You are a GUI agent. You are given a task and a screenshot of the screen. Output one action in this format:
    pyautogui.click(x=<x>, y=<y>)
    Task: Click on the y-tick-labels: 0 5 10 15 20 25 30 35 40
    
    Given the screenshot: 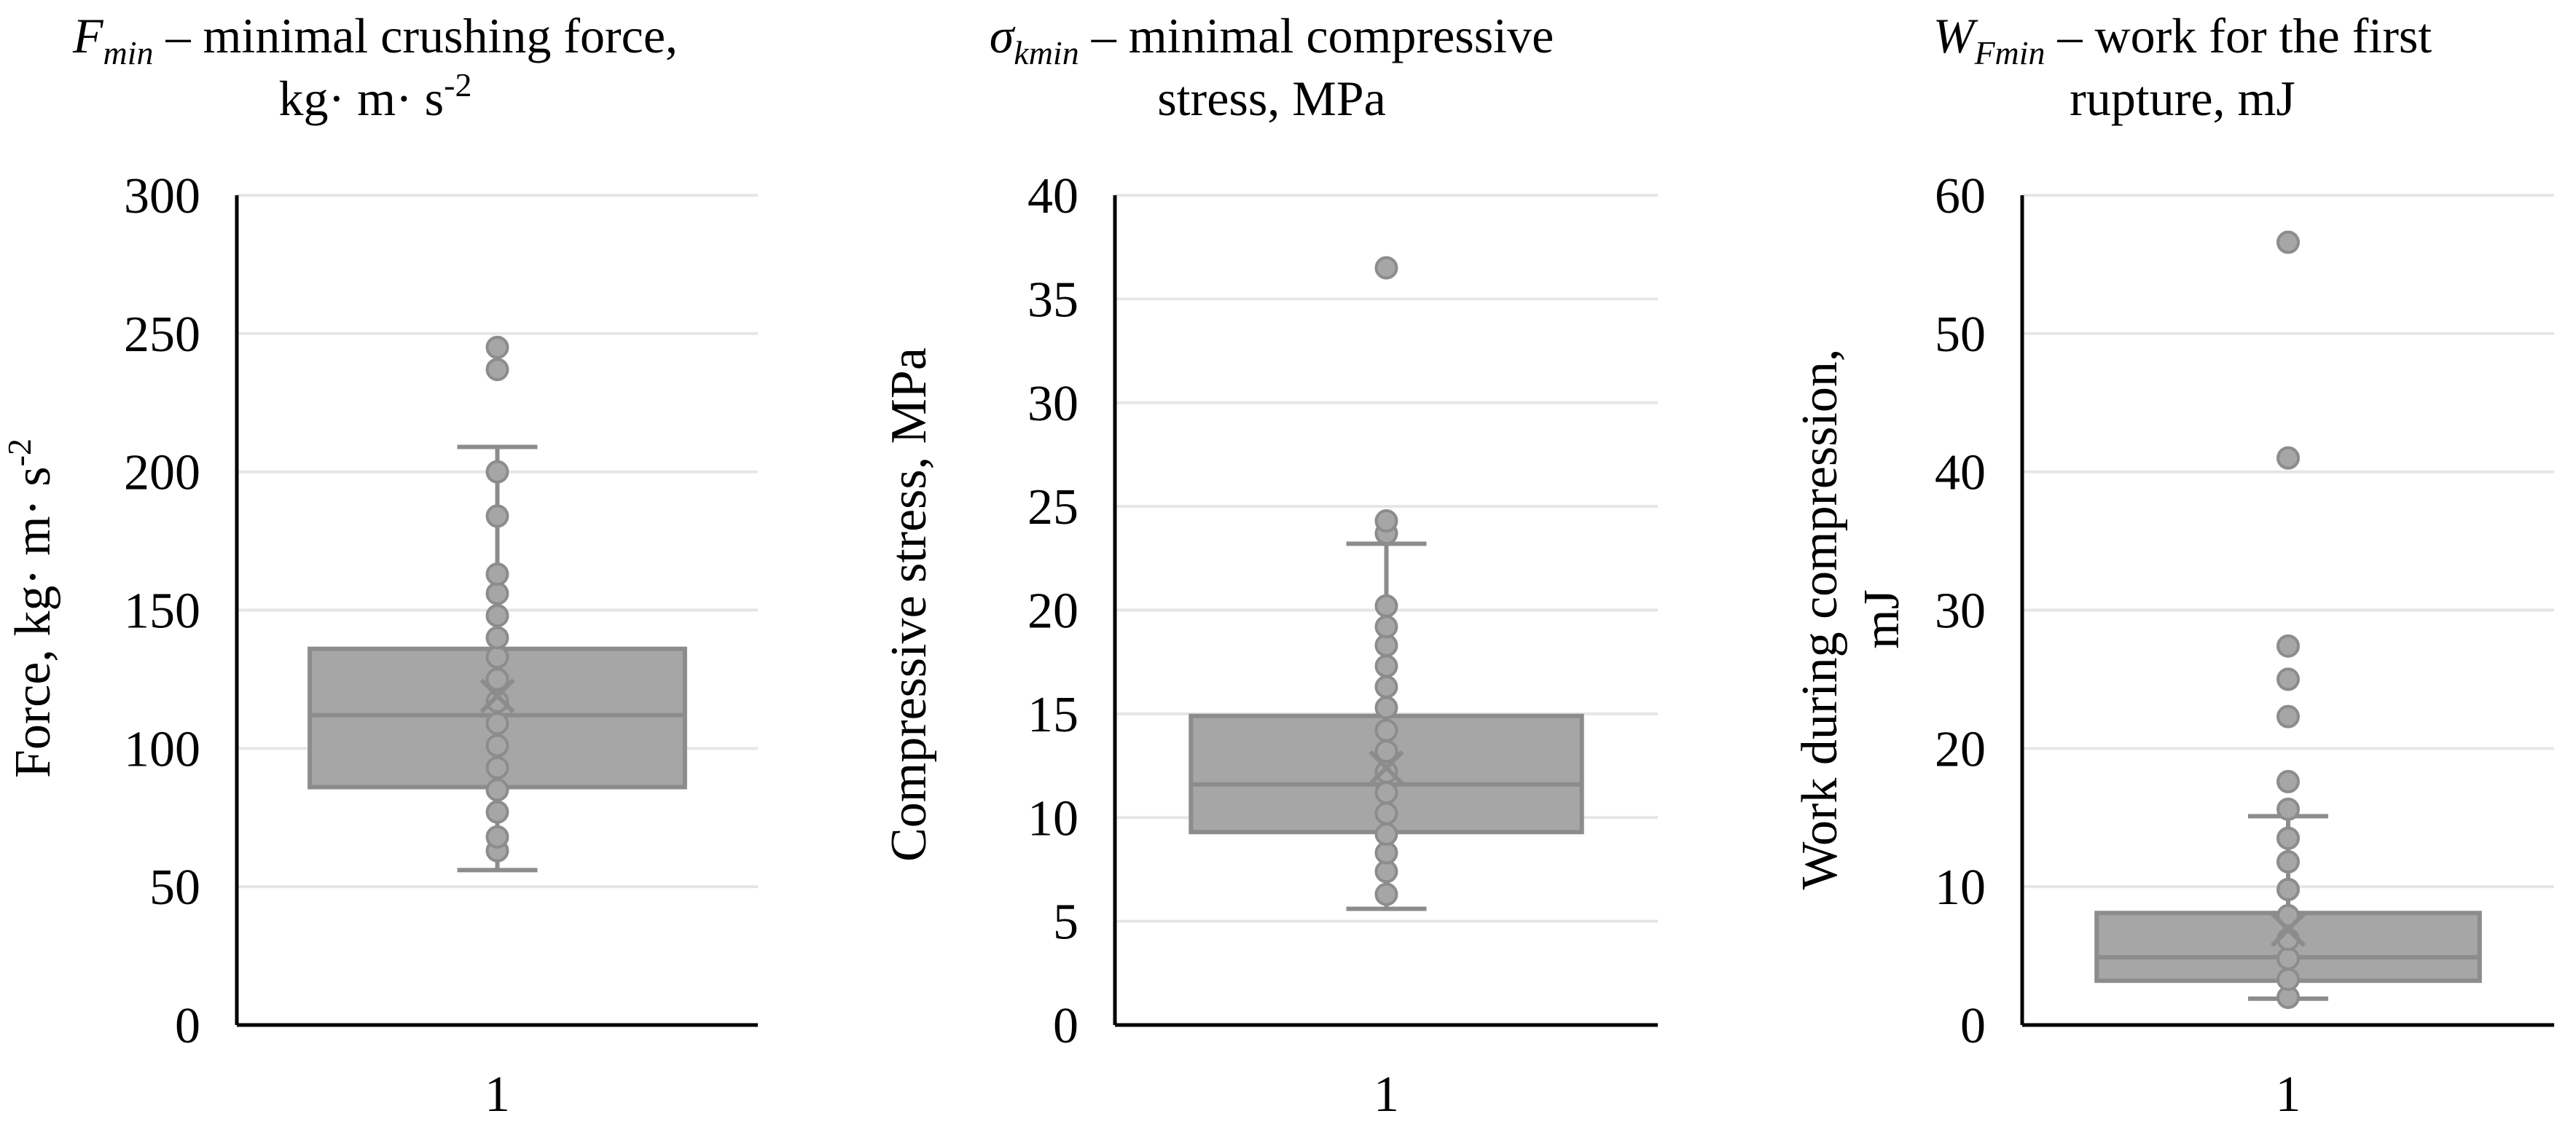 What is the action you would take?
    pyautogui.click(x=1052, y=611)
    